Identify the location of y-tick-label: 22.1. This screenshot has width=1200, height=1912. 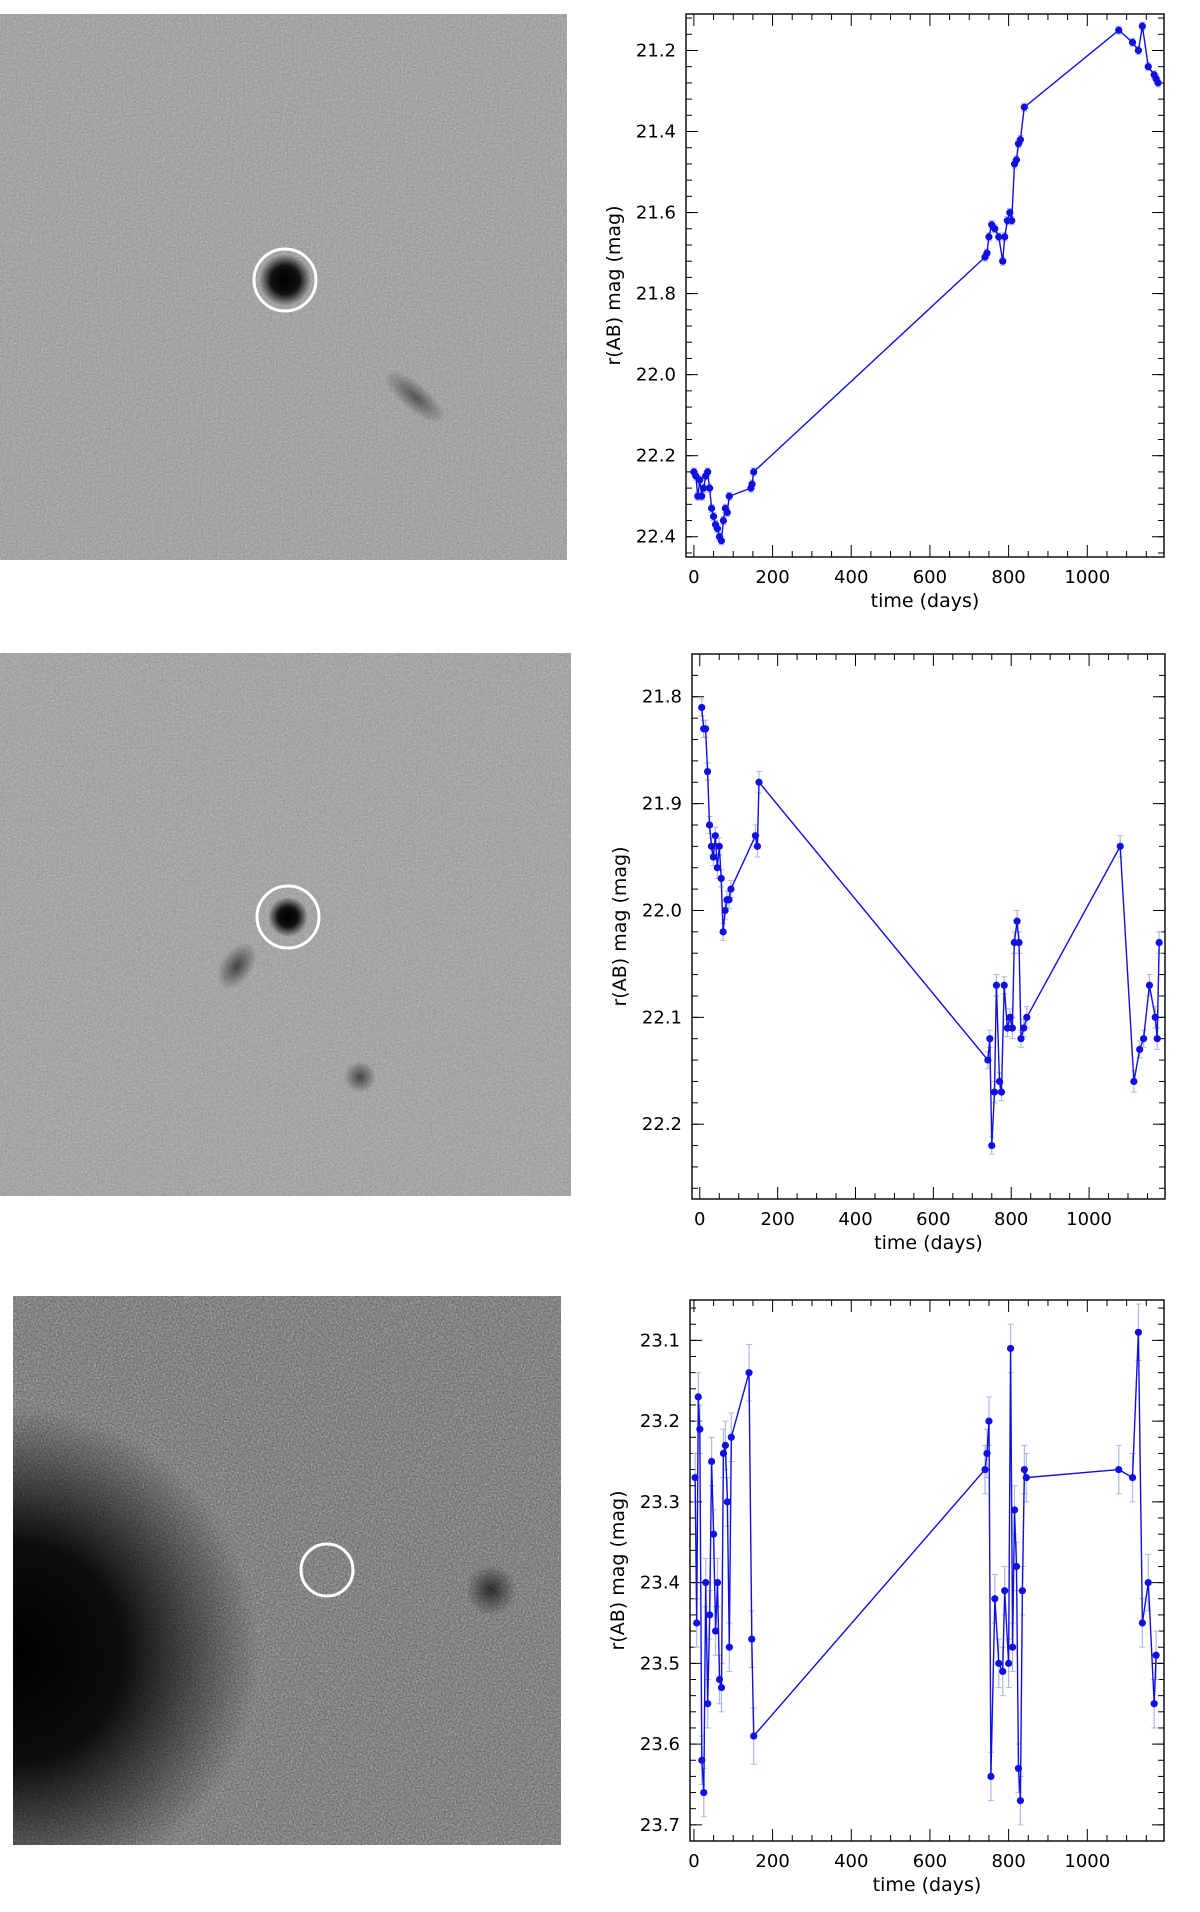
(662, 1017).